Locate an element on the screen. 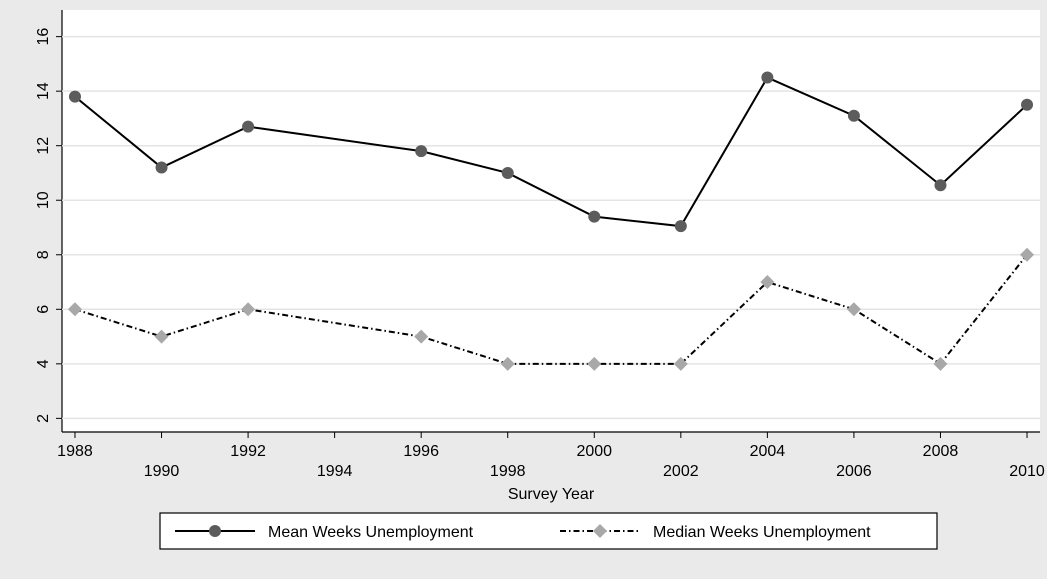 The width and height of the screenshot is (1047, 579). x-tick-label: 1994 is located at coordinates (335, 471).